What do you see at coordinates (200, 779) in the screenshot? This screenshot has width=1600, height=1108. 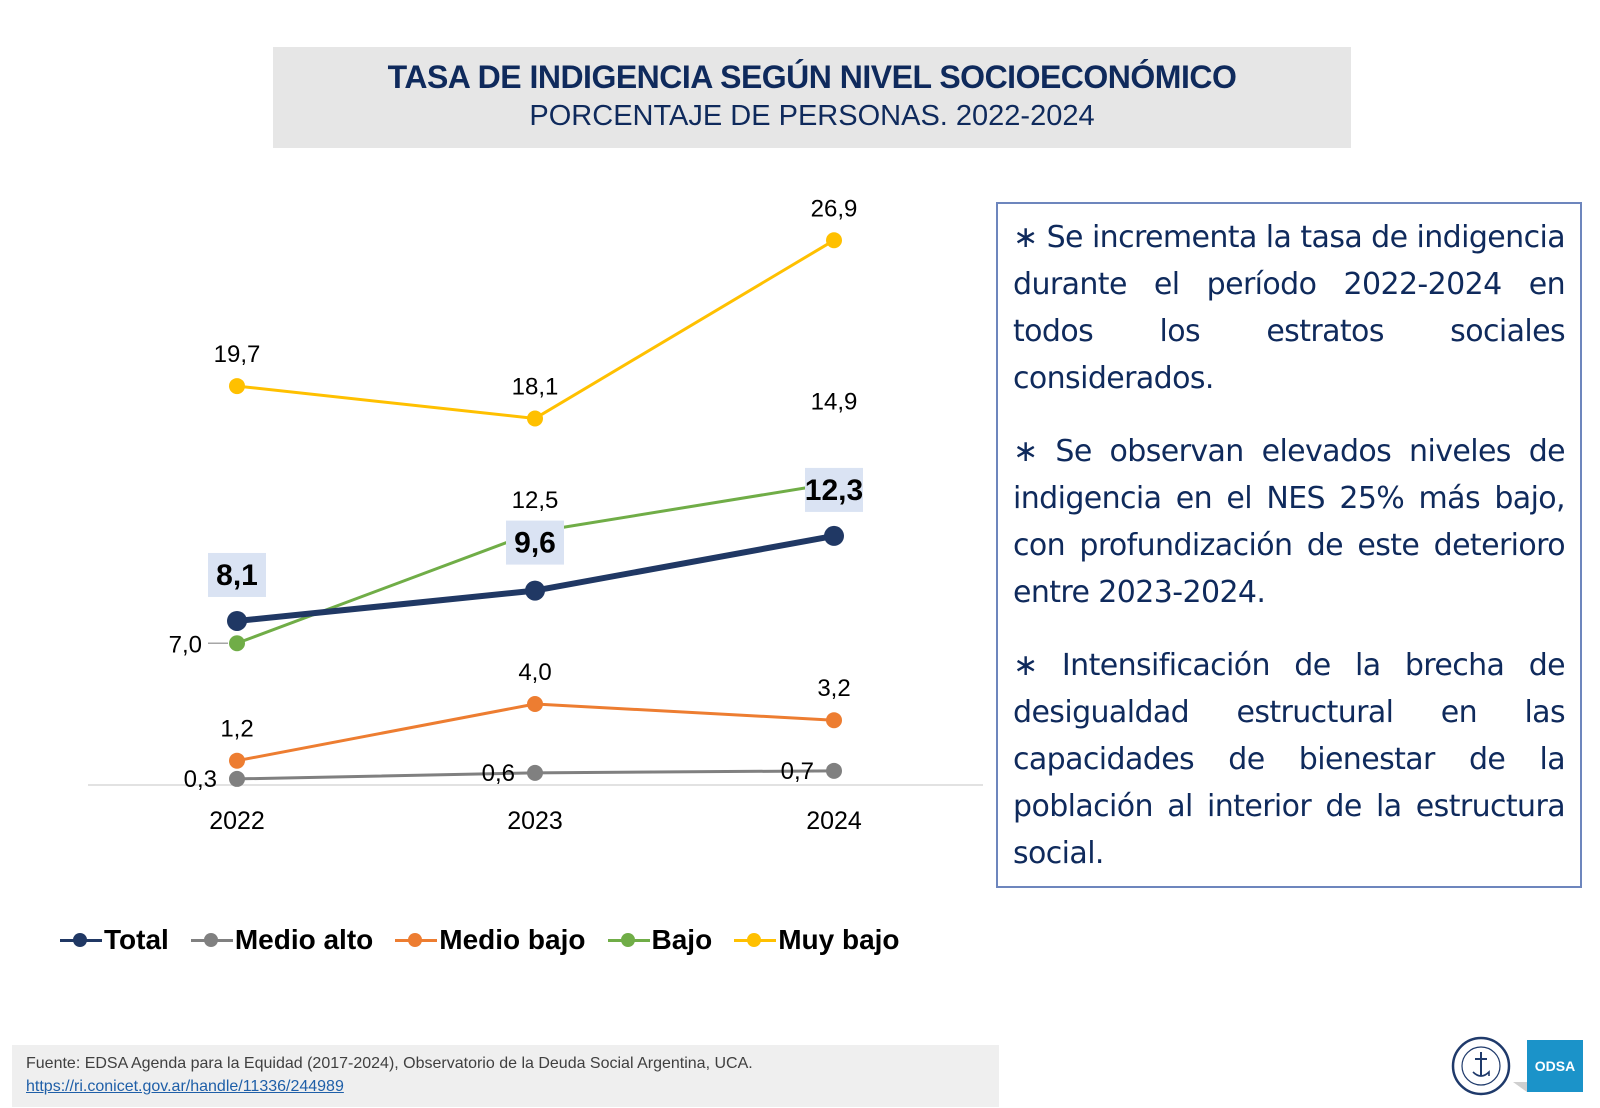 I see `data-label-medio-alto: 0,3` at bounding box center [200, 779].